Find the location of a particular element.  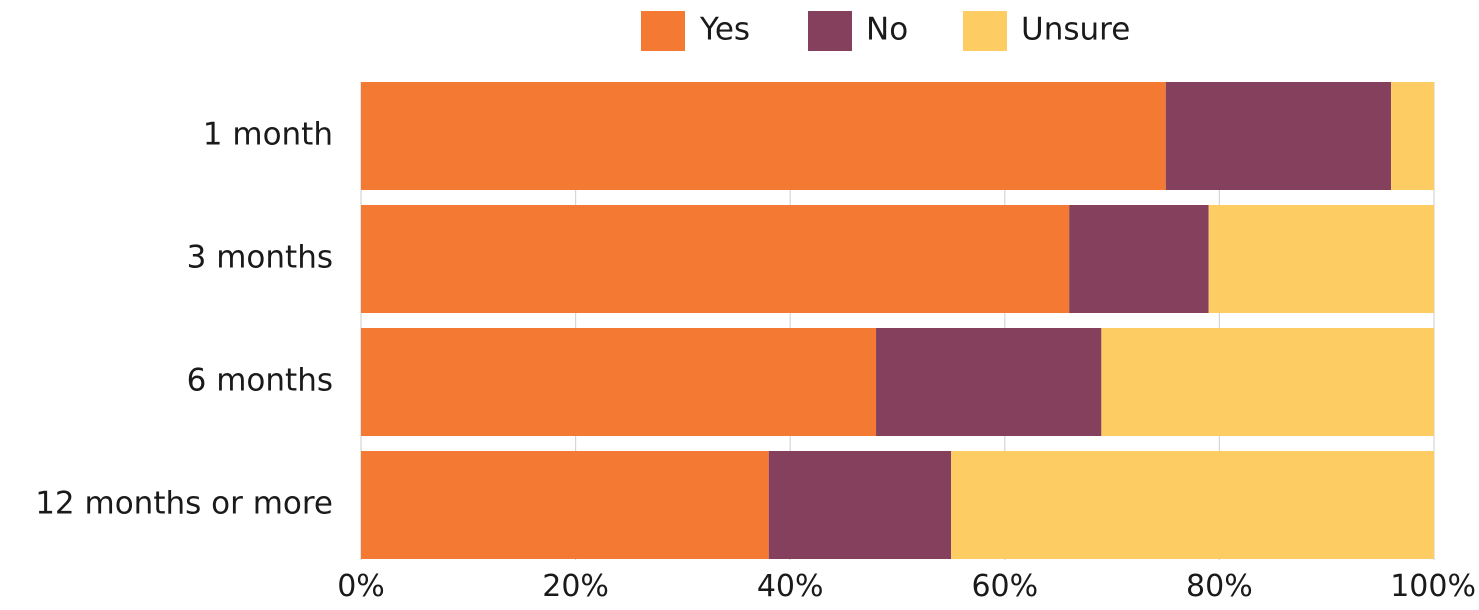

category-label: 12 months or more is located at coordinates (184, 504).